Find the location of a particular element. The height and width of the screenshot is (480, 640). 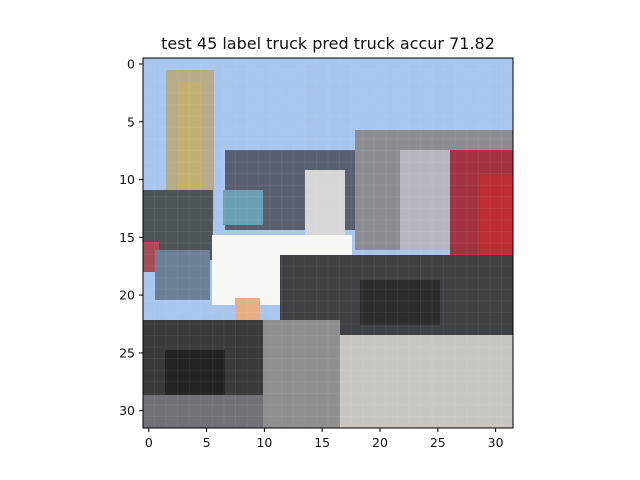

truck-window-region is located at coordinates (243, 207).